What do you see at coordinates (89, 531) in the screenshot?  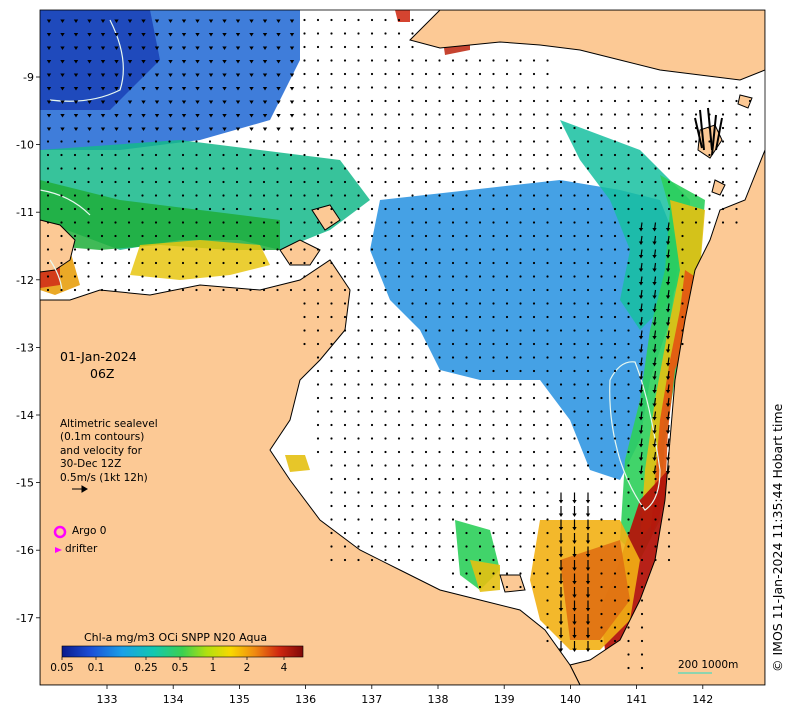 I see `argo-legend-label: Argo 0` at bounding box center [89, 531].